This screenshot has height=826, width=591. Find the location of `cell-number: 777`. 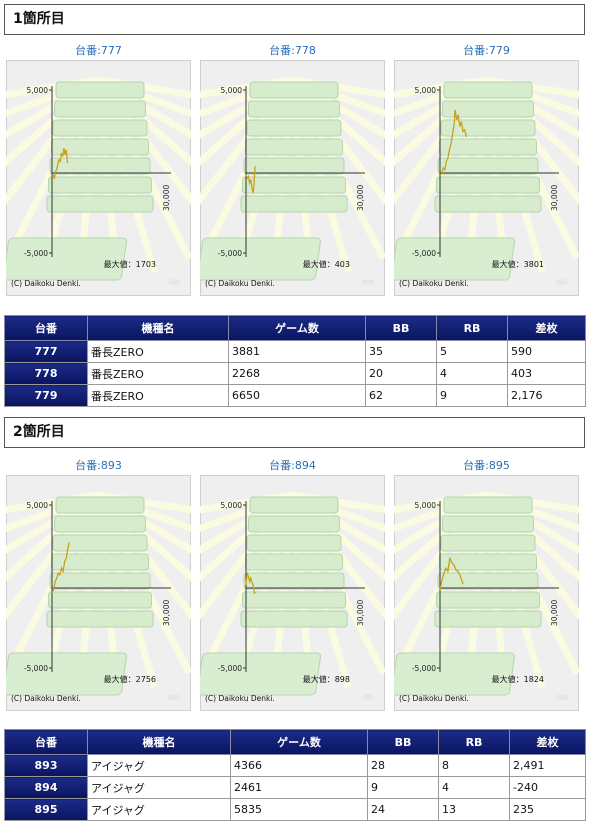

cell-number: 777 is located at coordinates (46, 351).